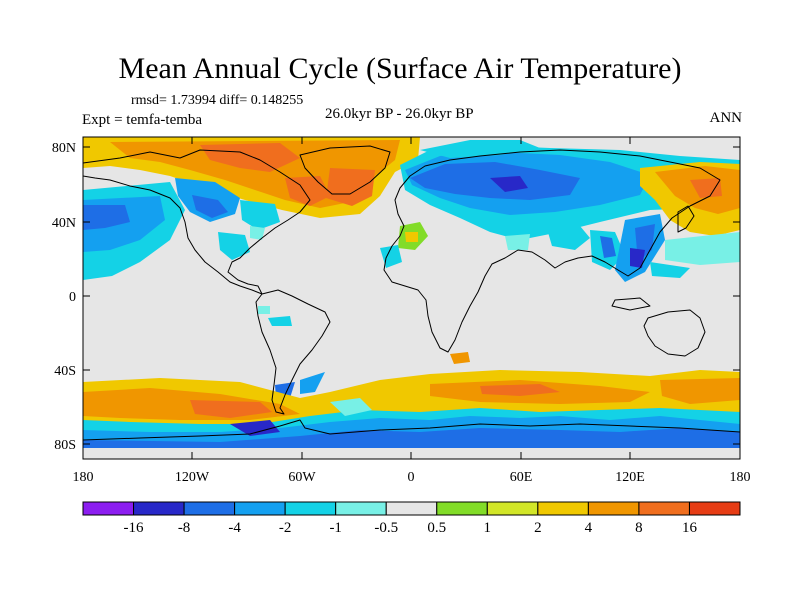 The height and width of the screenshot is (600, 800). What do you see at coordinates (690, 528) in the screenshot?
I see `colorbar-label: 16` at bounding box center [690, 528].